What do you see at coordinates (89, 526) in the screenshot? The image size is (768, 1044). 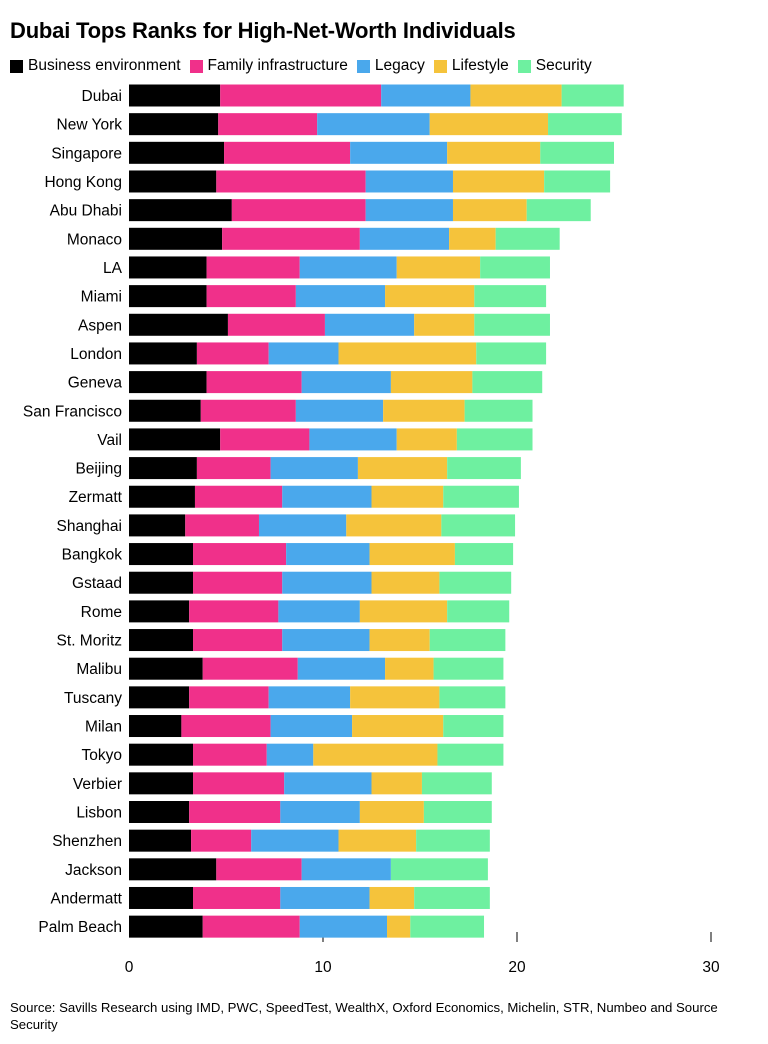 I see `category-label-shanghai: Shanghai` at bounding box center [89, 526].